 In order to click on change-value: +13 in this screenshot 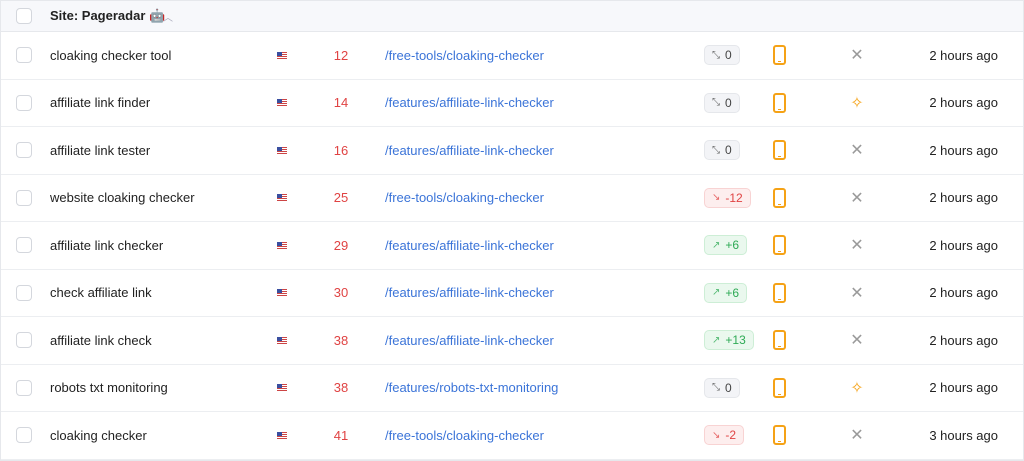, I will do `click(735, 340)`.